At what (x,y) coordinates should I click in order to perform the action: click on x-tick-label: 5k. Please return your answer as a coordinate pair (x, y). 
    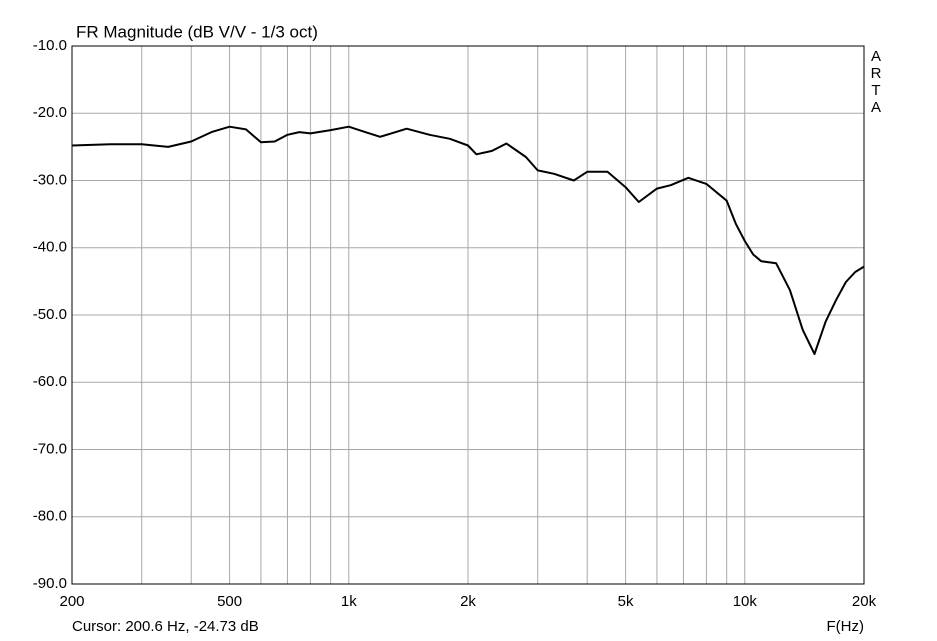
    Looking at the image, I should click on (626, 601).